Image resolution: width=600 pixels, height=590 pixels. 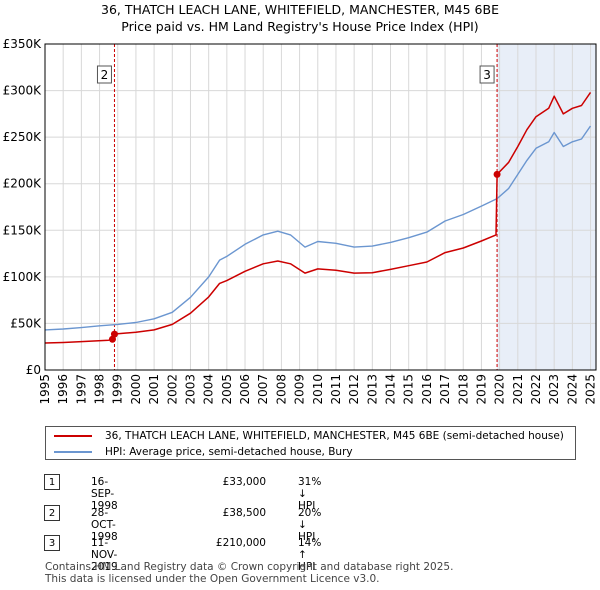 What do you see at coordinates (73, 436) in the screenshot?
I see `legend-swatch-property` at bounding box center [73, 436].